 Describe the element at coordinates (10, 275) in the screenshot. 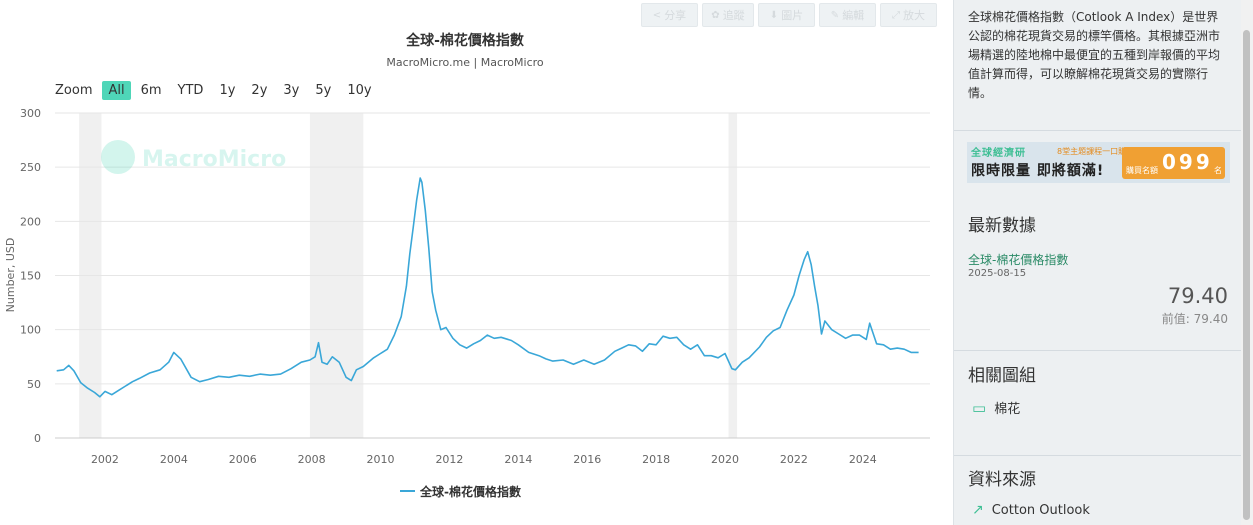

I see `y-axis-label: Number, USD` at that location.